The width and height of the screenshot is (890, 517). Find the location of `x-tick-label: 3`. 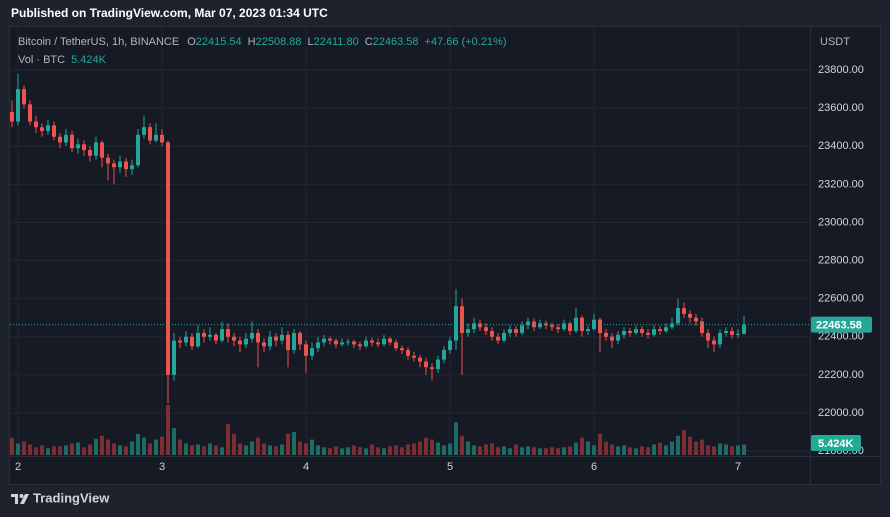

x-tick-label: 3 is located at coordinates (162, 467).